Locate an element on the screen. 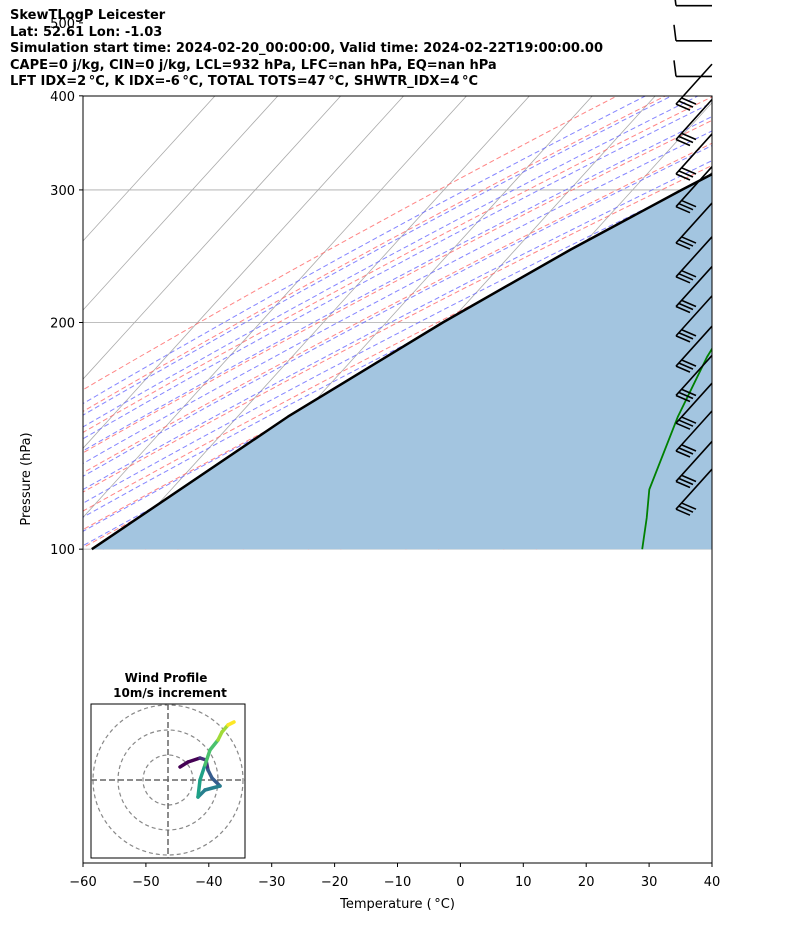 The width and height of the screenshot is (794, 937). x-tick-label: 30 is located at coordinates (649, 882).